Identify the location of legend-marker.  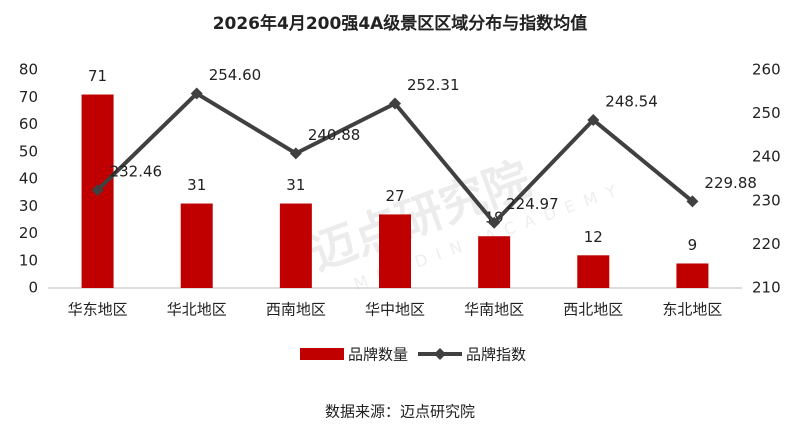
(440, 354).